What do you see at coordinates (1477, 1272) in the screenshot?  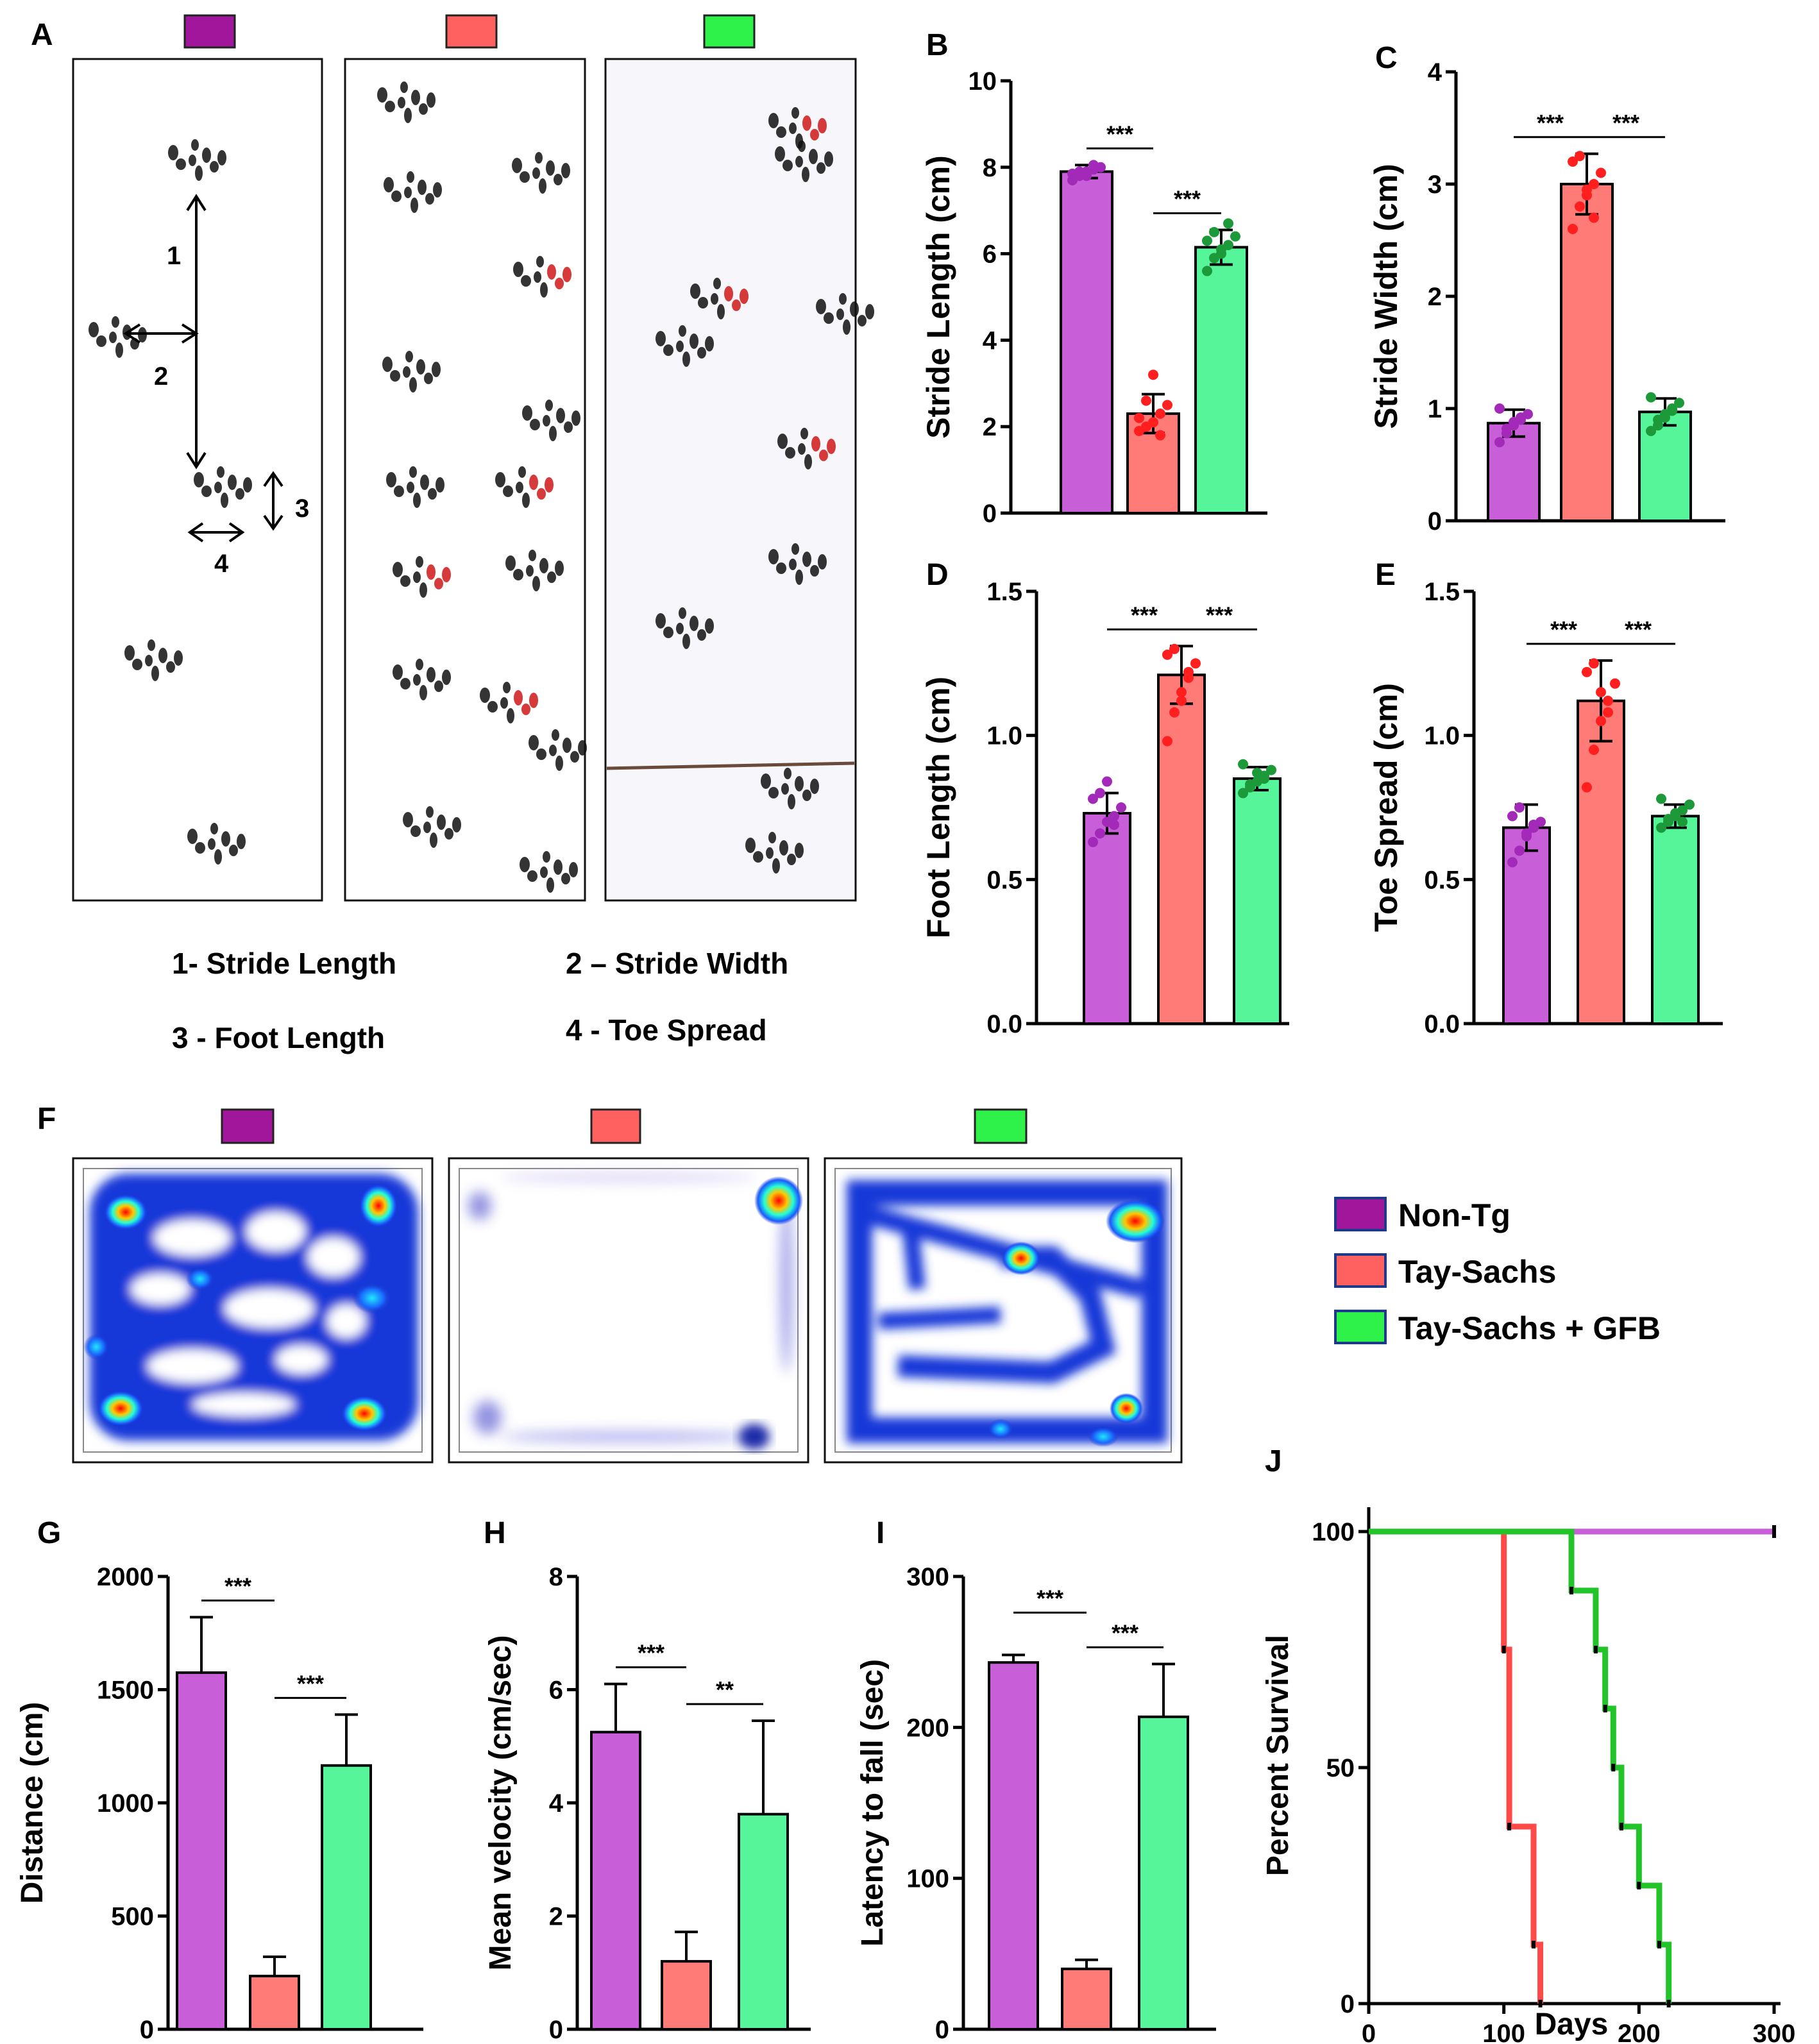 I see `legend-label-taysachs: Tay-Sachs` at bounding box center [1477, 1272].